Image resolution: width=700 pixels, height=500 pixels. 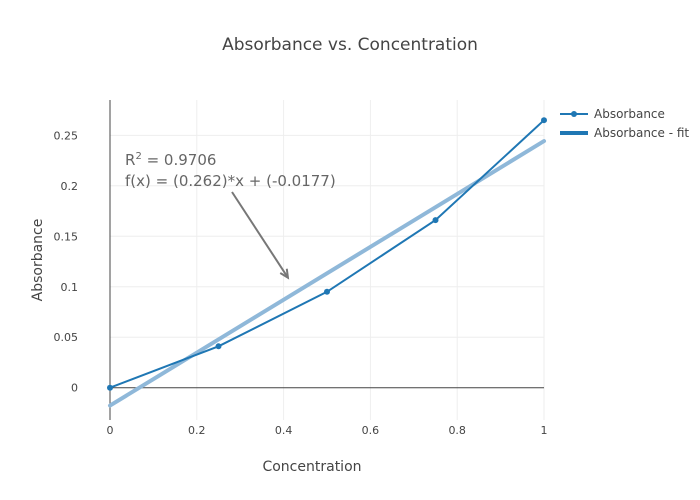 What do you see at coordinates (110, 430) in the screenshot?
I see `x-tick-label: 0` at bounding box center [110, 430].